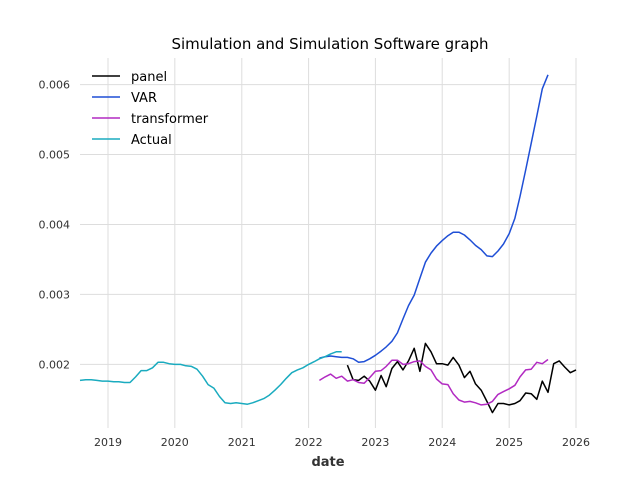 This screenshot has height=480, width=640. I want to click on legend-label: transformer, so click(170, 119).